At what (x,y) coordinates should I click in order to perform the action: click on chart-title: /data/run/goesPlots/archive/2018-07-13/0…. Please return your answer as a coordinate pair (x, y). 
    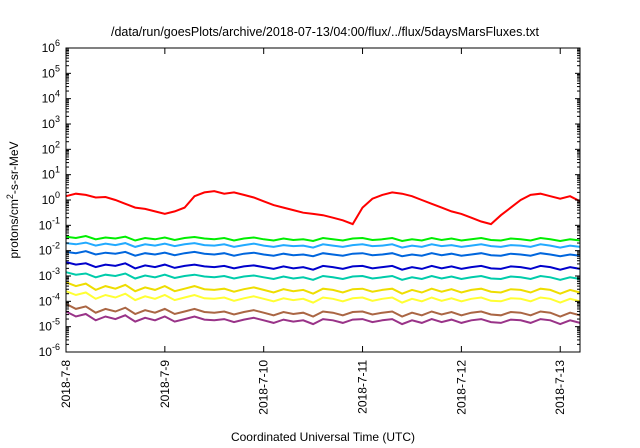
    Looking at the image, I should click on (325, 32).